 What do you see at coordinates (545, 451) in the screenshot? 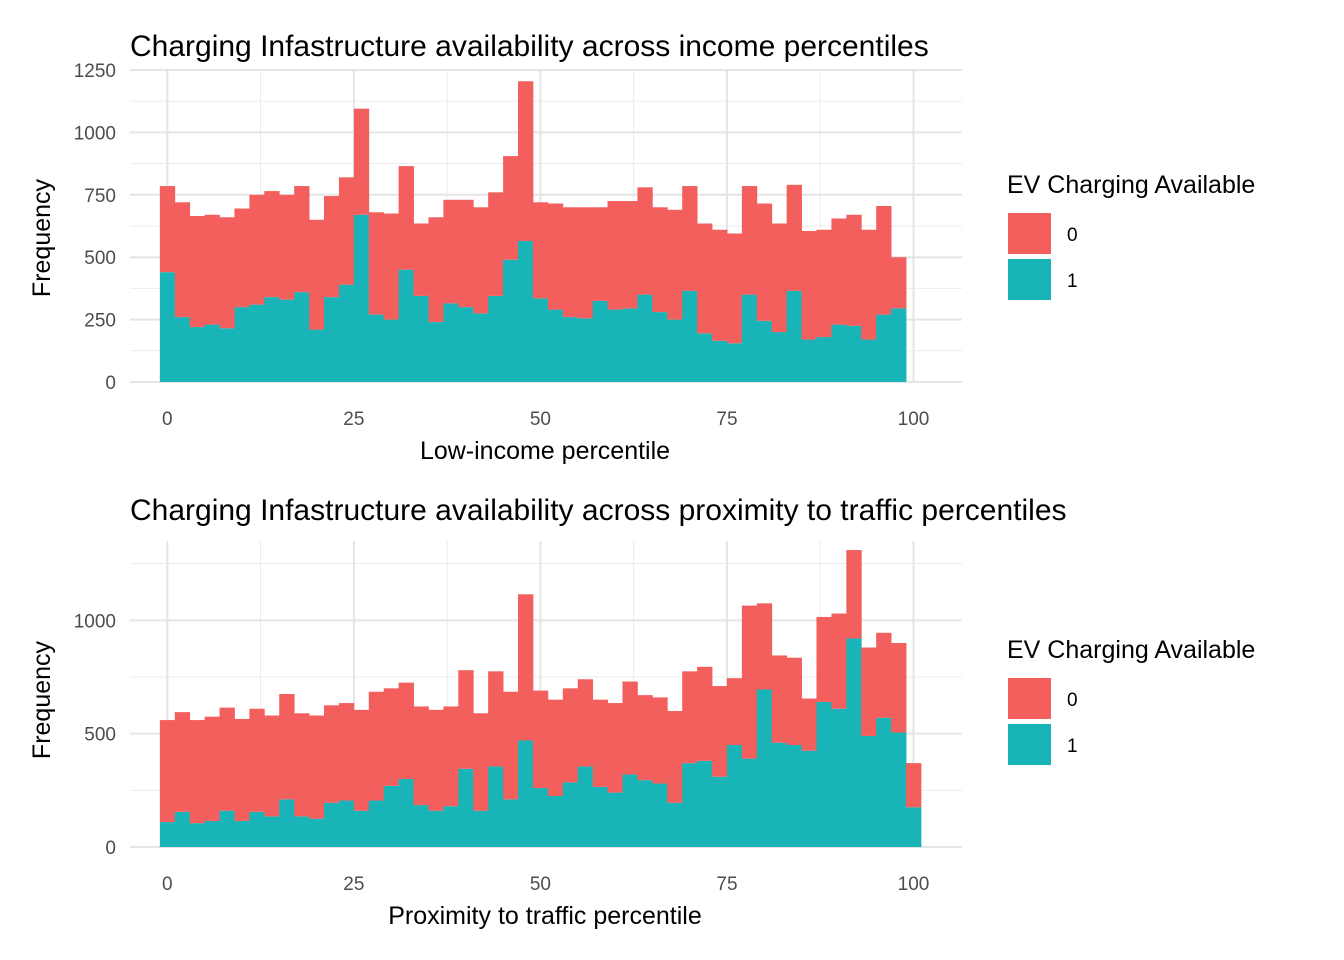
I see `x-axis-title-income: Low-income percentile` at bounding box center [545, 451].